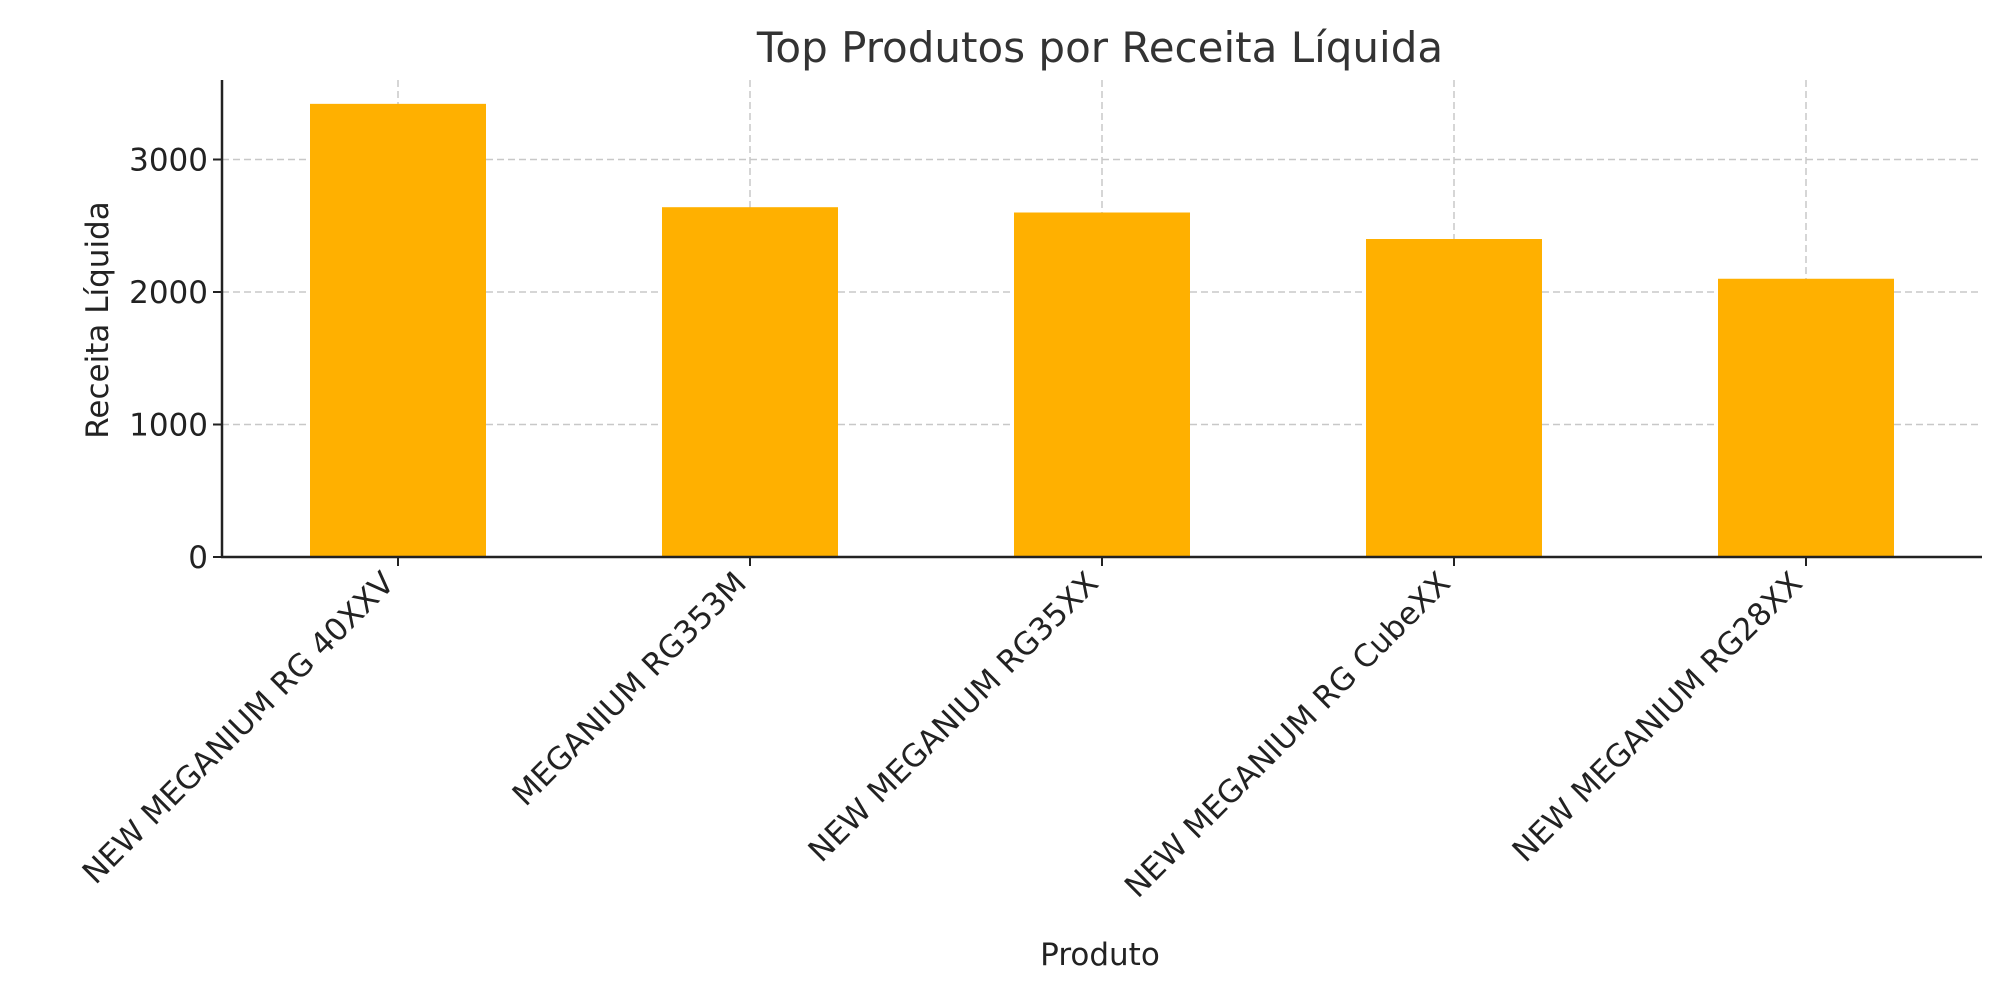  What do you see at coordinates (168, 426) in the screenshot?
I see `y-tick-label: 1000` at bounding box center [168, 426].